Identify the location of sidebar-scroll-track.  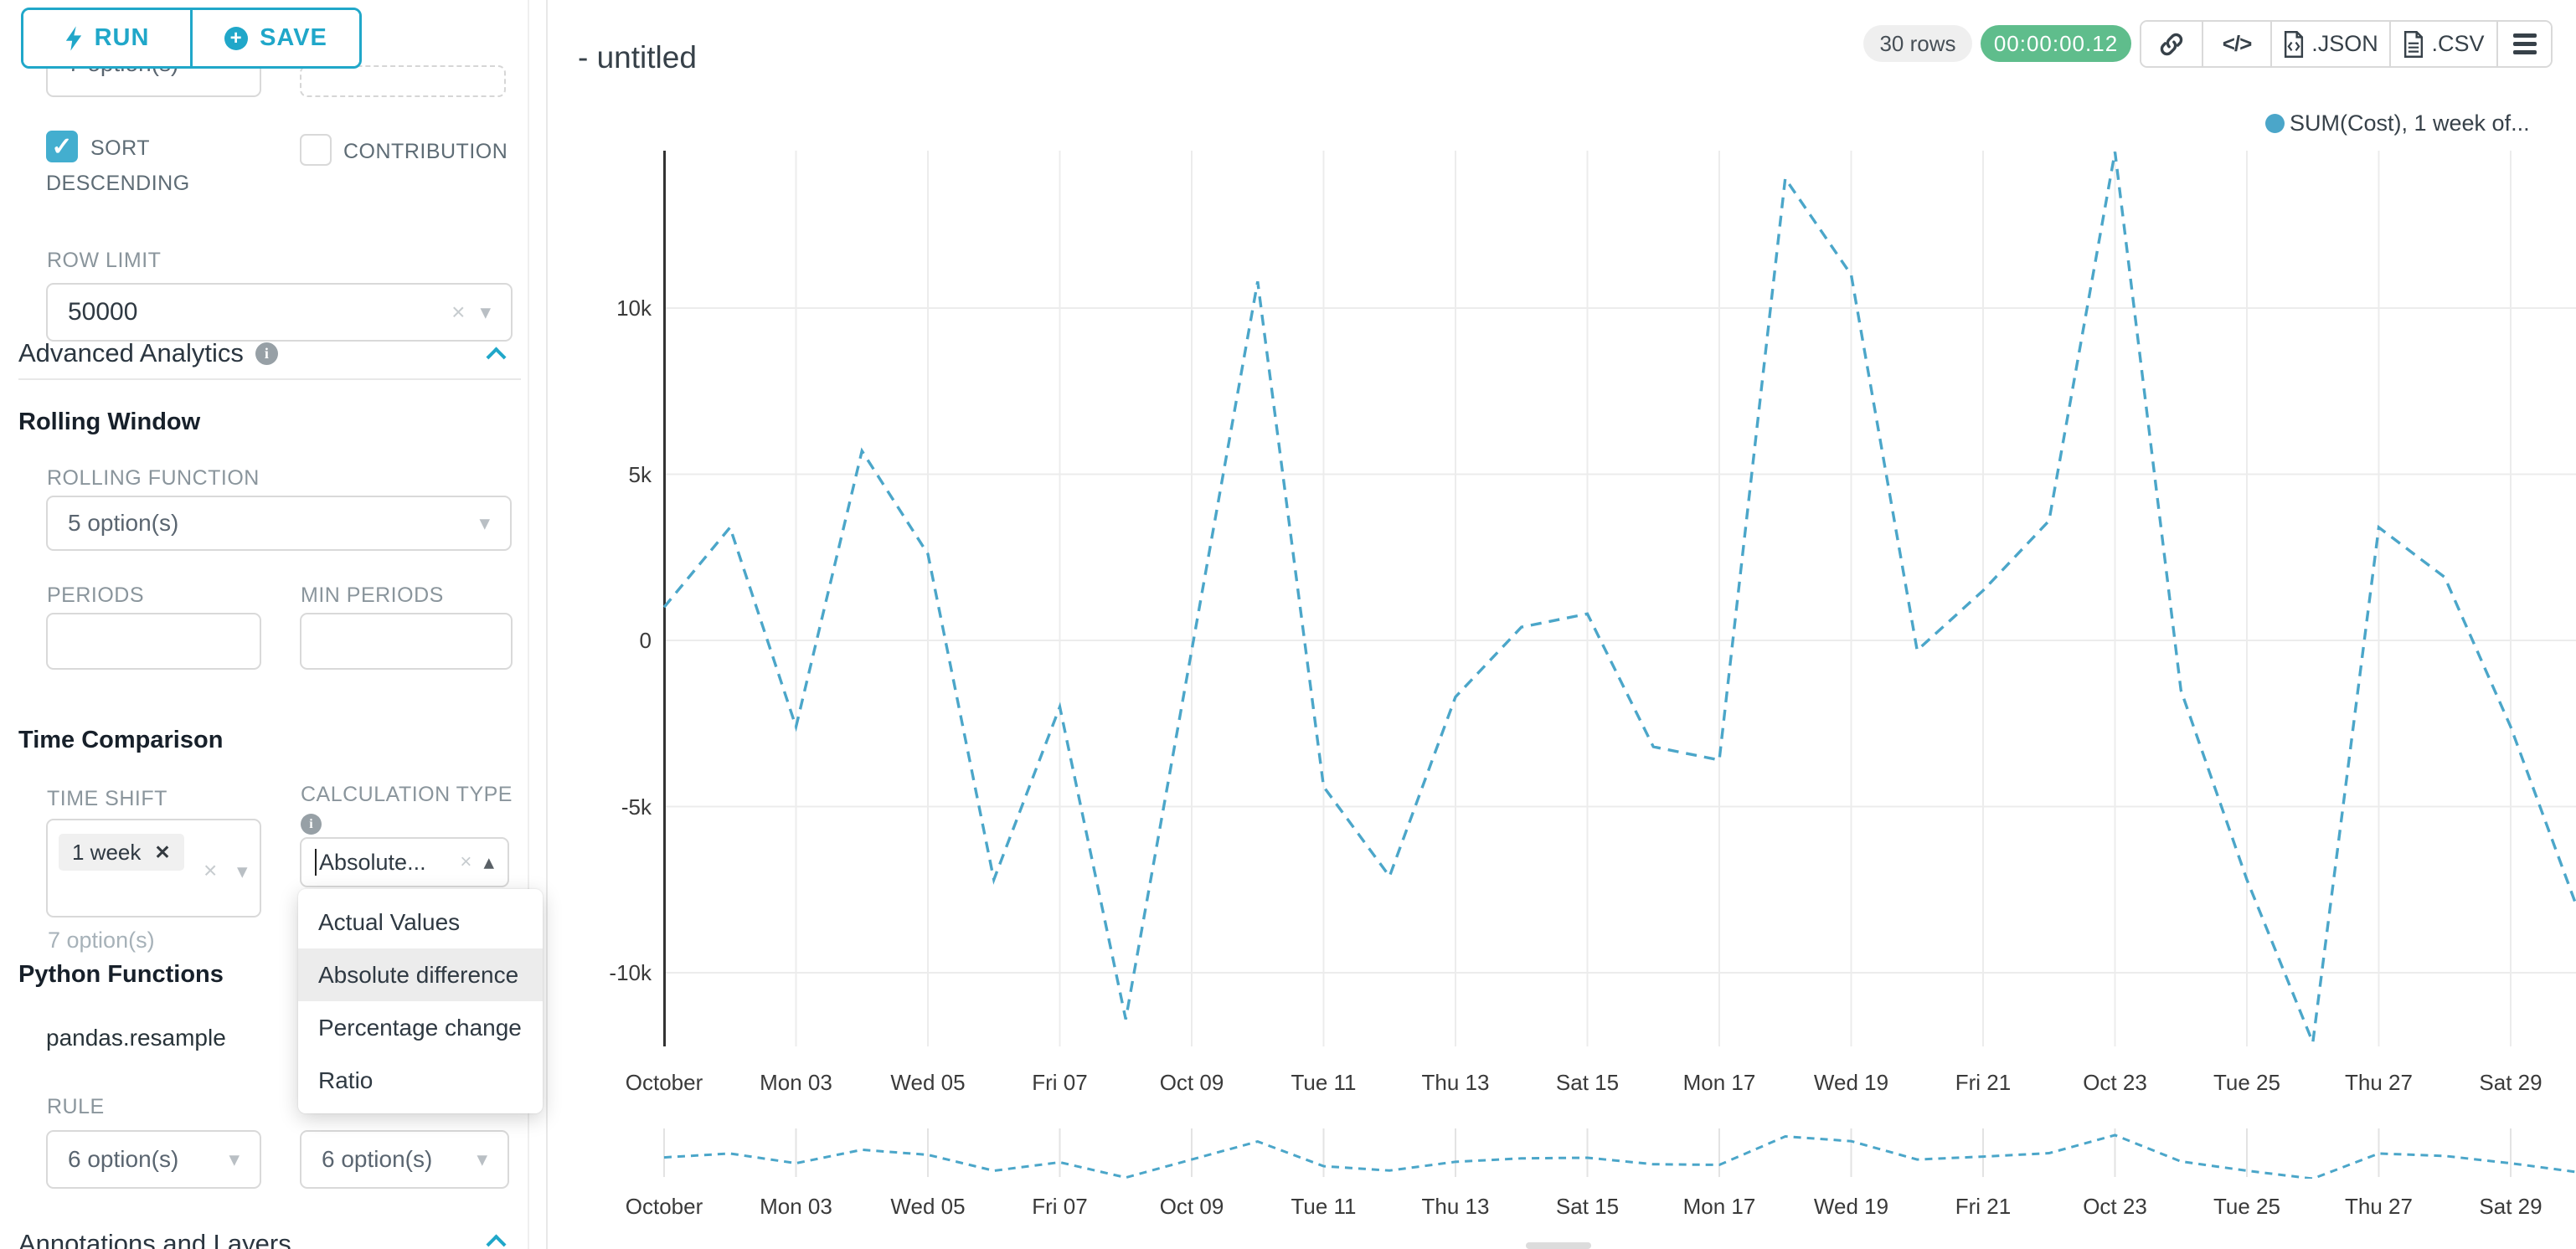
(528, 624).